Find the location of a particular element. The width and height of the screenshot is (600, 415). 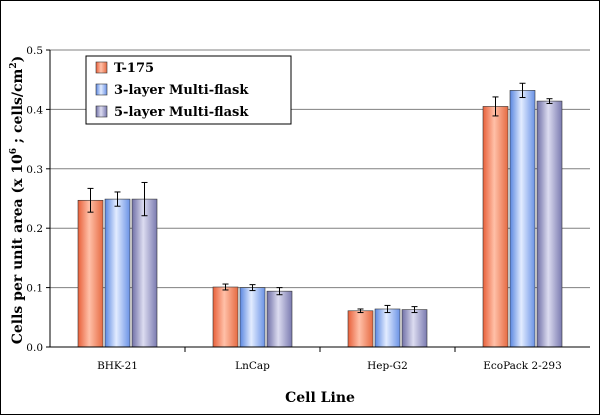

legend-box is located at coordinates (188, 90).